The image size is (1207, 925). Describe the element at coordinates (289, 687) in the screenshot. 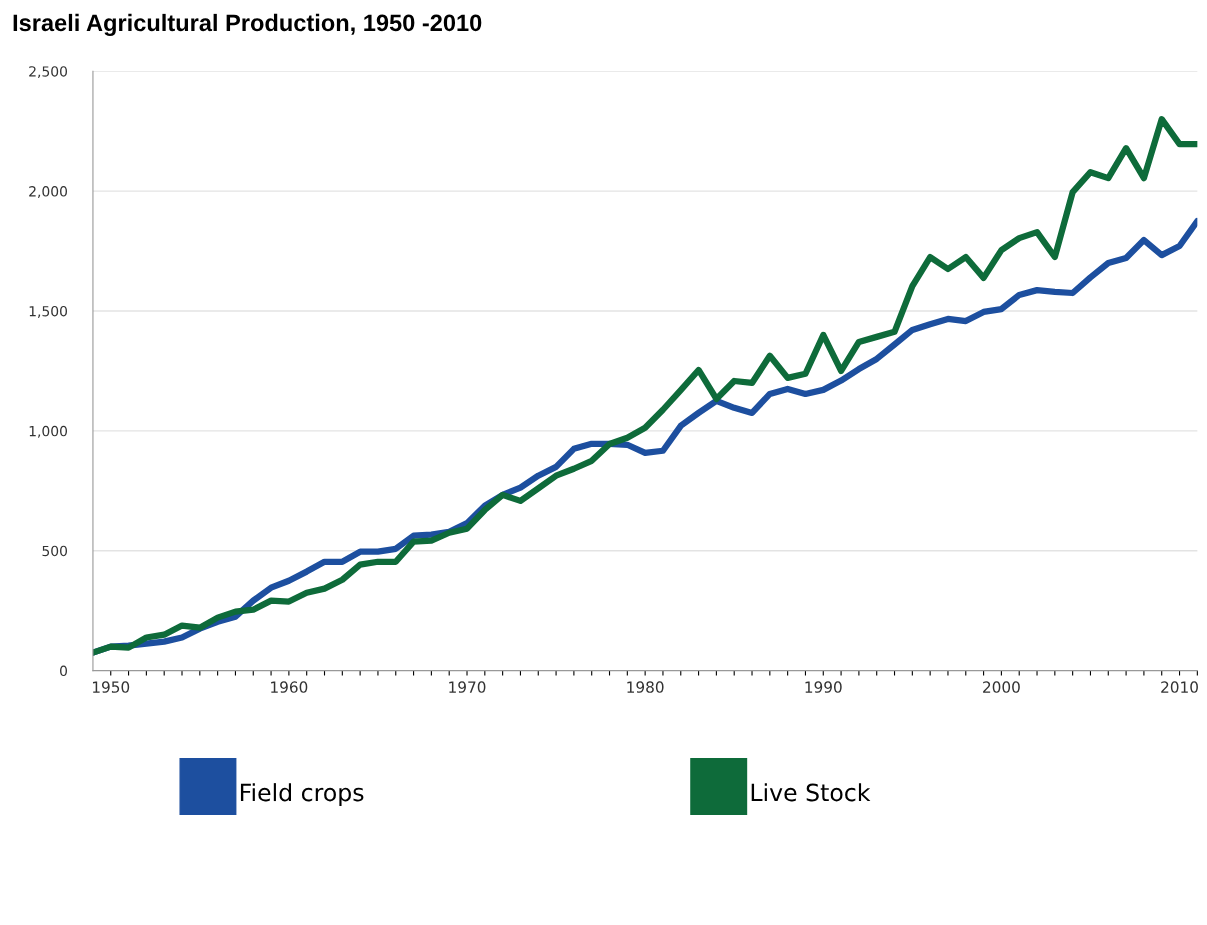

I see `x-tick-label: 1960` at that location.